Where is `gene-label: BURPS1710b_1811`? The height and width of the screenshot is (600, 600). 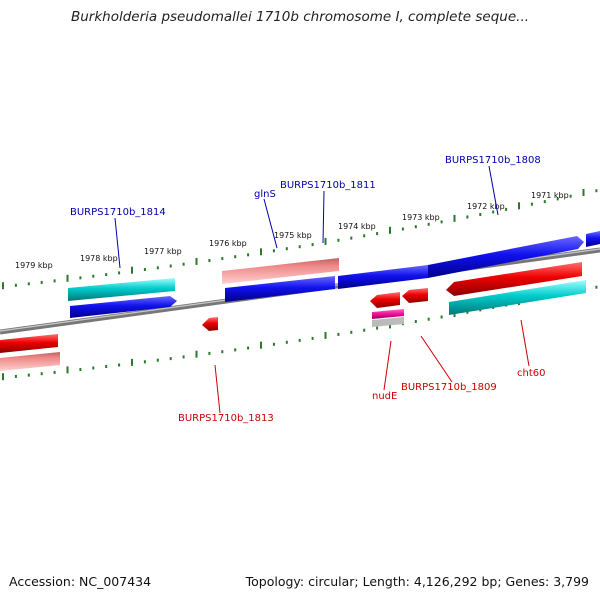 gene-label: BURPS1710b_1811 is located at coordinates (328, 185).